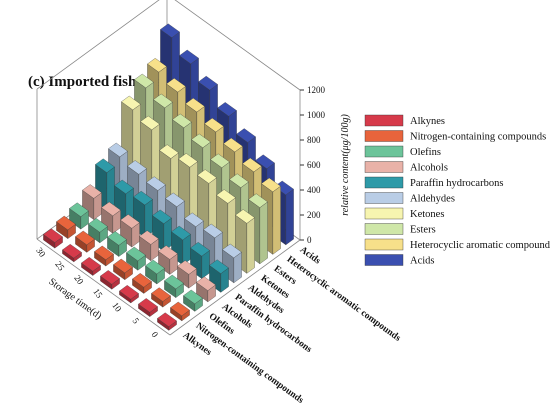 Image resolution: width=550 pixels, height=418 pixels. I want to click on y-tick-label: 25, so click(60, 266).